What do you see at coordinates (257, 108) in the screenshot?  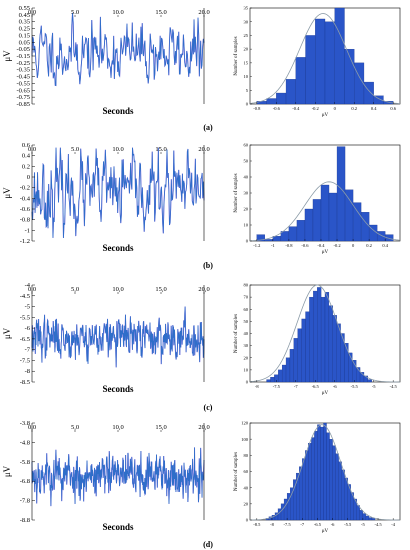 I see `x-tick-label: -0.8` at bounding box center [257, 108].